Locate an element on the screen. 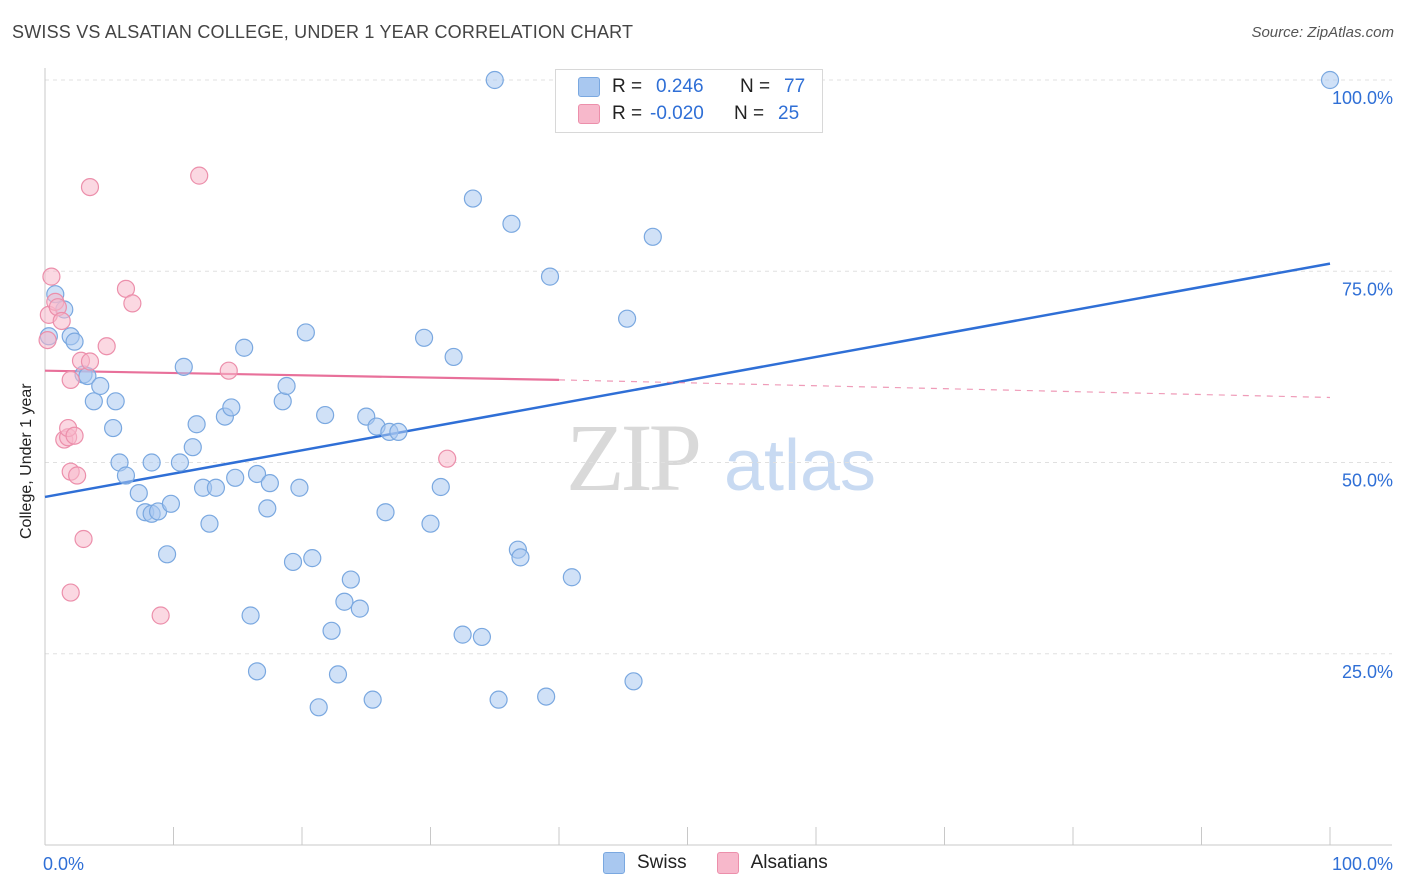 The height and width of the screenshot is (892, 1406). legend-row-swiss: R = 0.246 N = 77 is located at coordinates (691, 87).